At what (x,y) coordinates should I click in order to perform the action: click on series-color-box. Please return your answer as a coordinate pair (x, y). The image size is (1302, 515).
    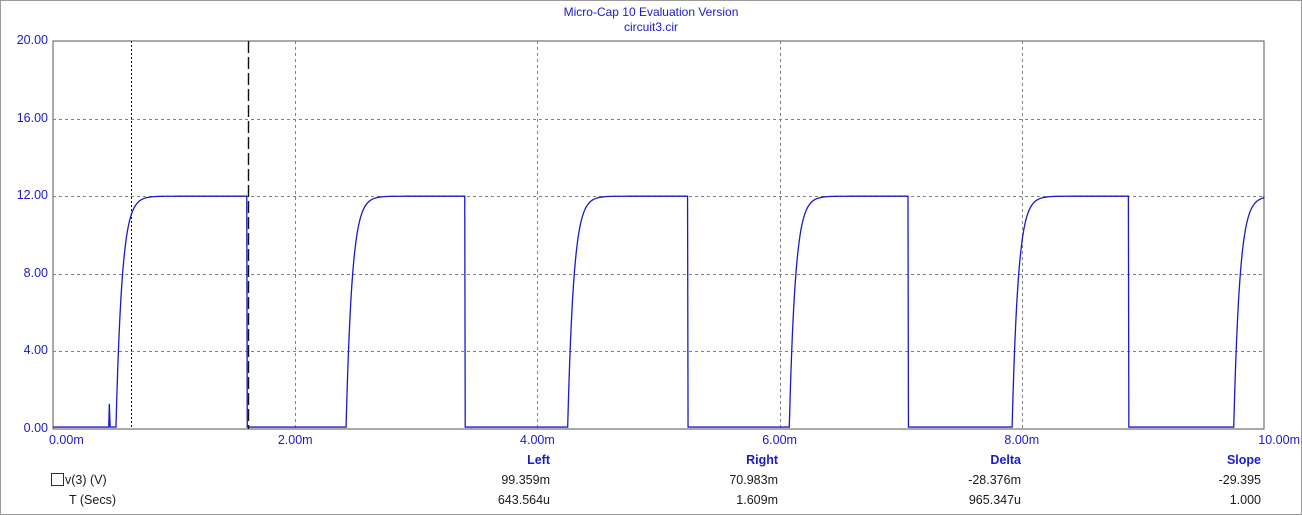
    Looking at the image, I should click on (57, 479).